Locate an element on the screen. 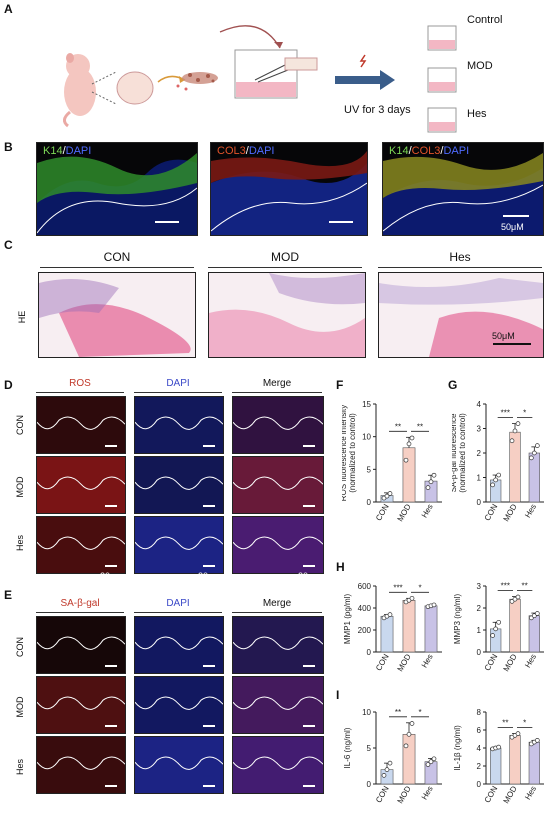  y-tick-label-3: 400 is located at coordinates (365, 608).